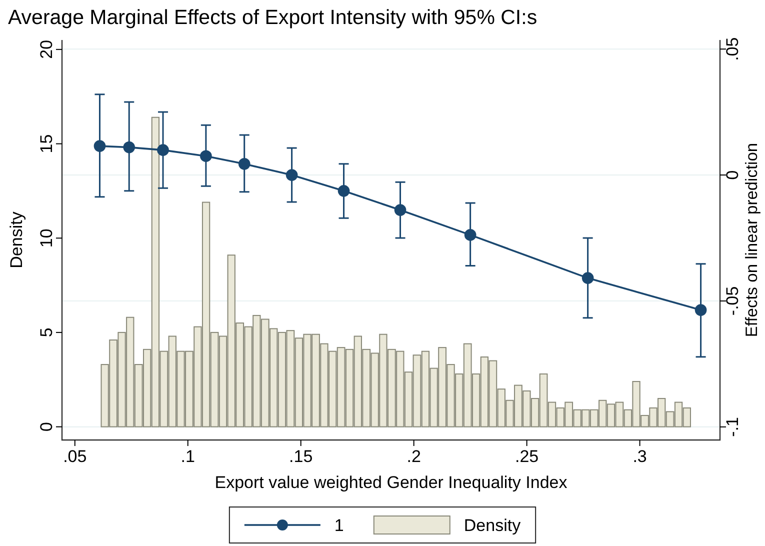 This screenshot has height=546, width=765. Describe the element at coordinates (752, 240) in the screenshot. I see `y2-axis-title: Effects on linear prediction` at that location.